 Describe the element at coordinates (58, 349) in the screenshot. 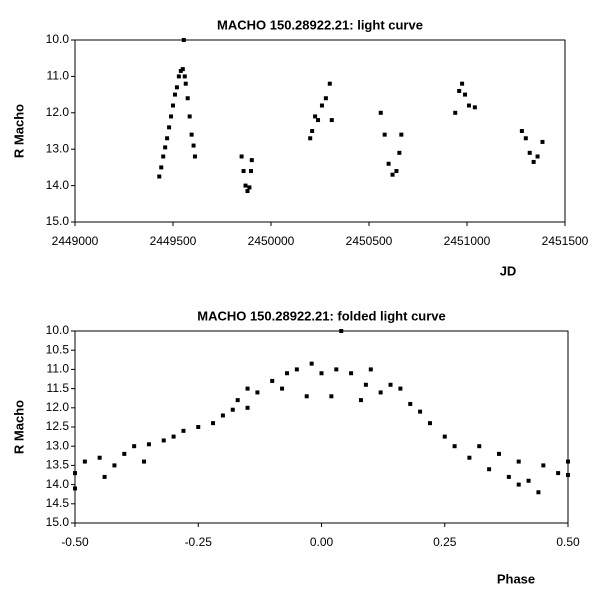

I see `y-tick-label: 10.5` at that location.